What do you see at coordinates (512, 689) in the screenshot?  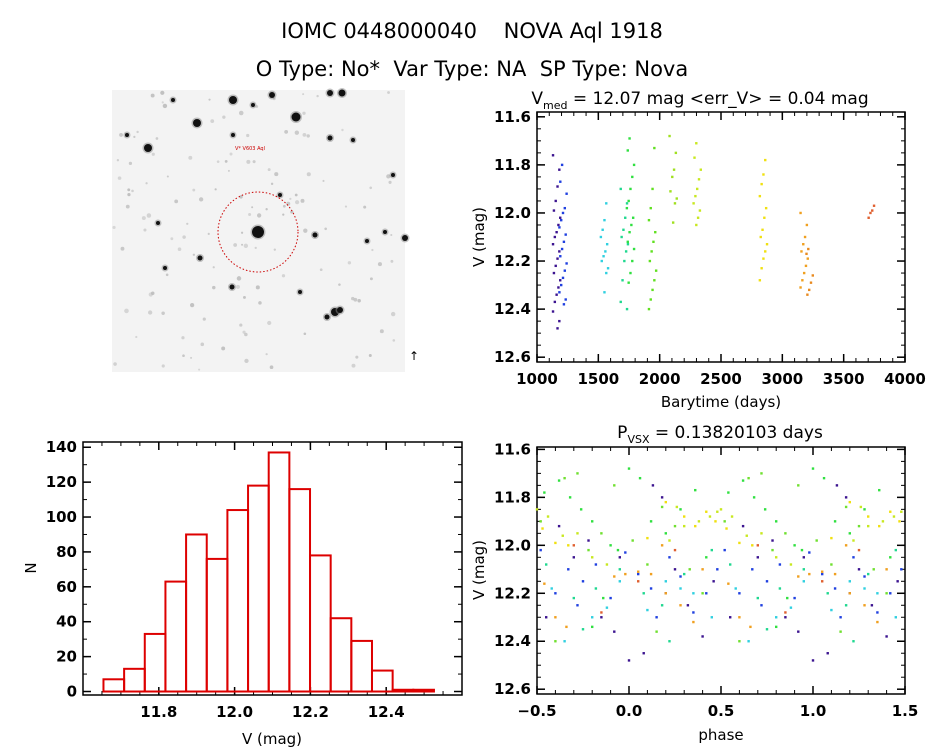 I see `phased-ytick-label: 12.6` at bounding box center [512, 689].